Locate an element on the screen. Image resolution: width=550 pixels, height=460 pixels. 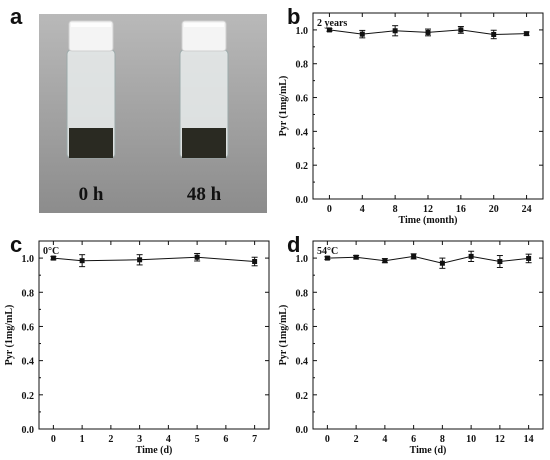
panel-letter-c: c is located at coordinates (16, 244).